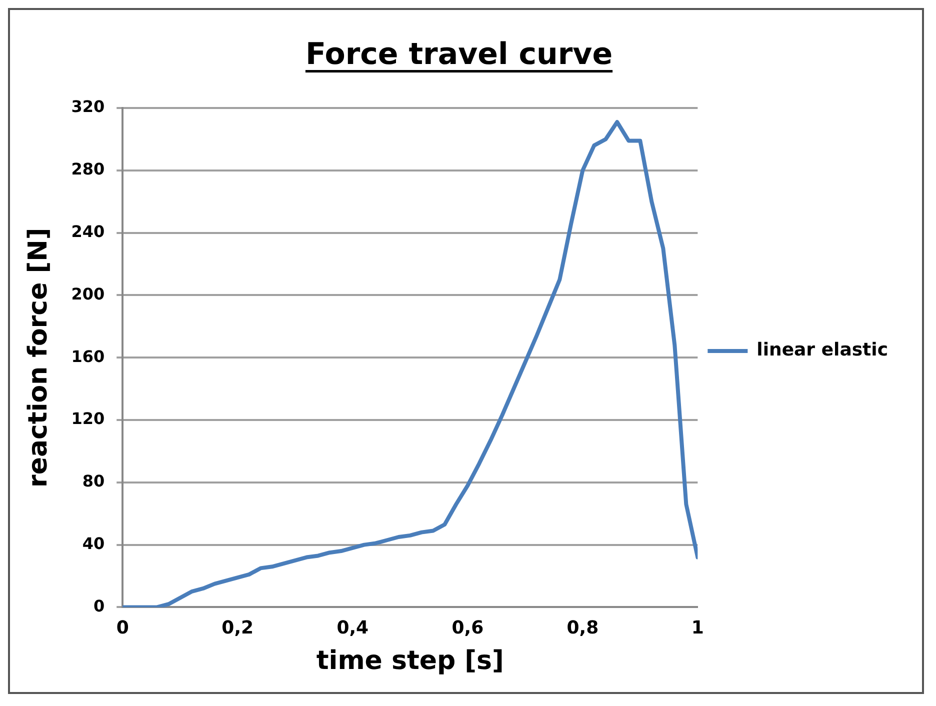 The image size is (936, 706). I want to click on x-tick-label: 0,6, so click(468, 628).